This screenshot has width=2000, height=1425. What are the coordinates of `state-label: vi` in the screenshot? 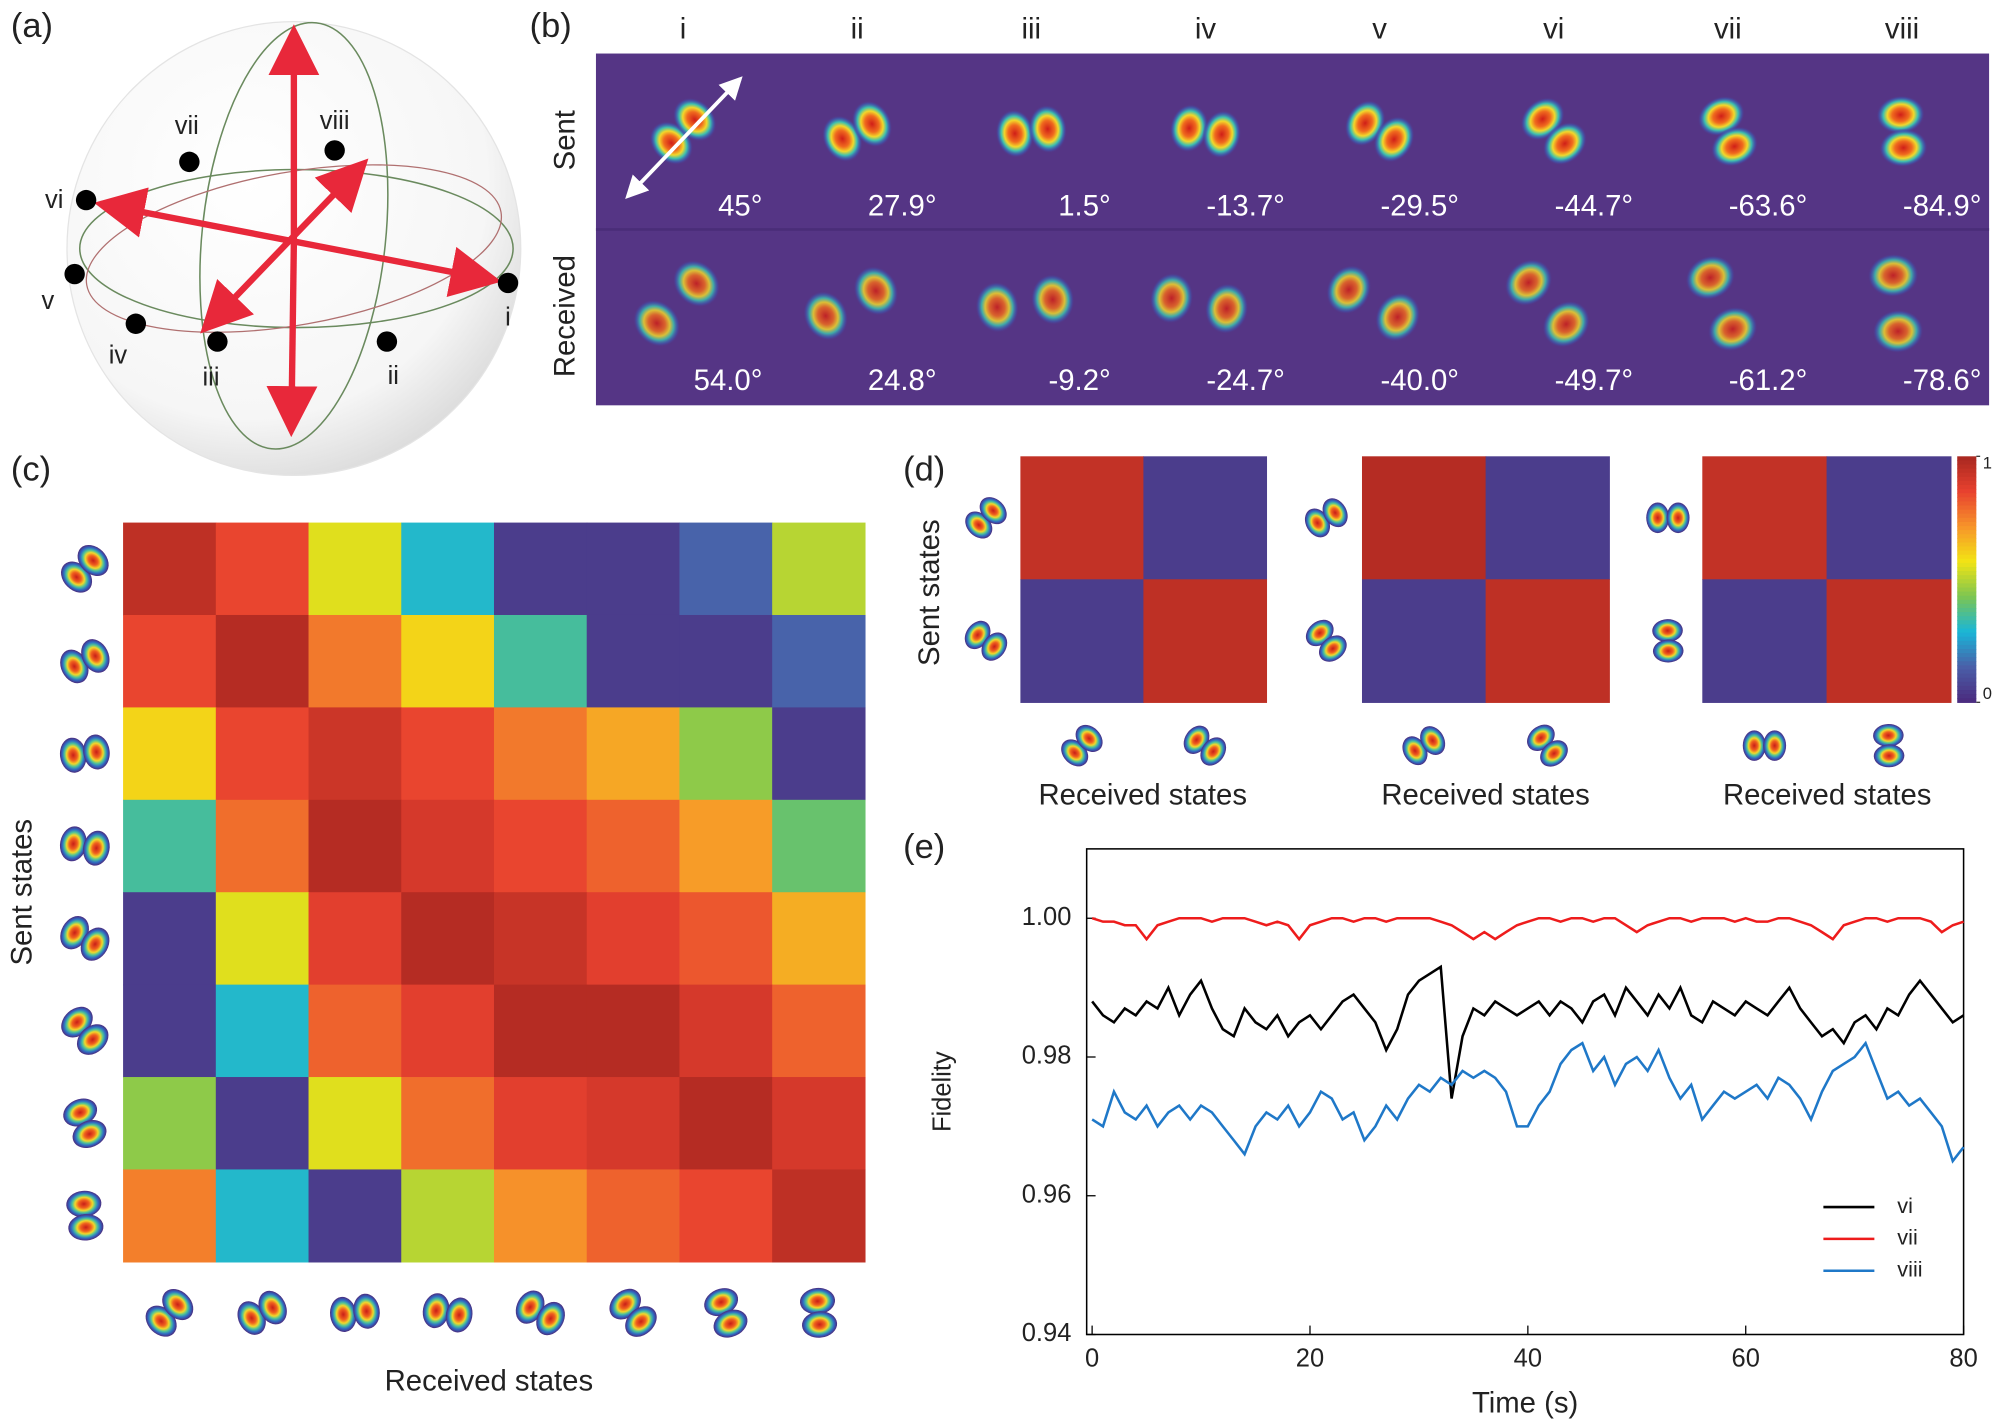 It's located at (54, 200).